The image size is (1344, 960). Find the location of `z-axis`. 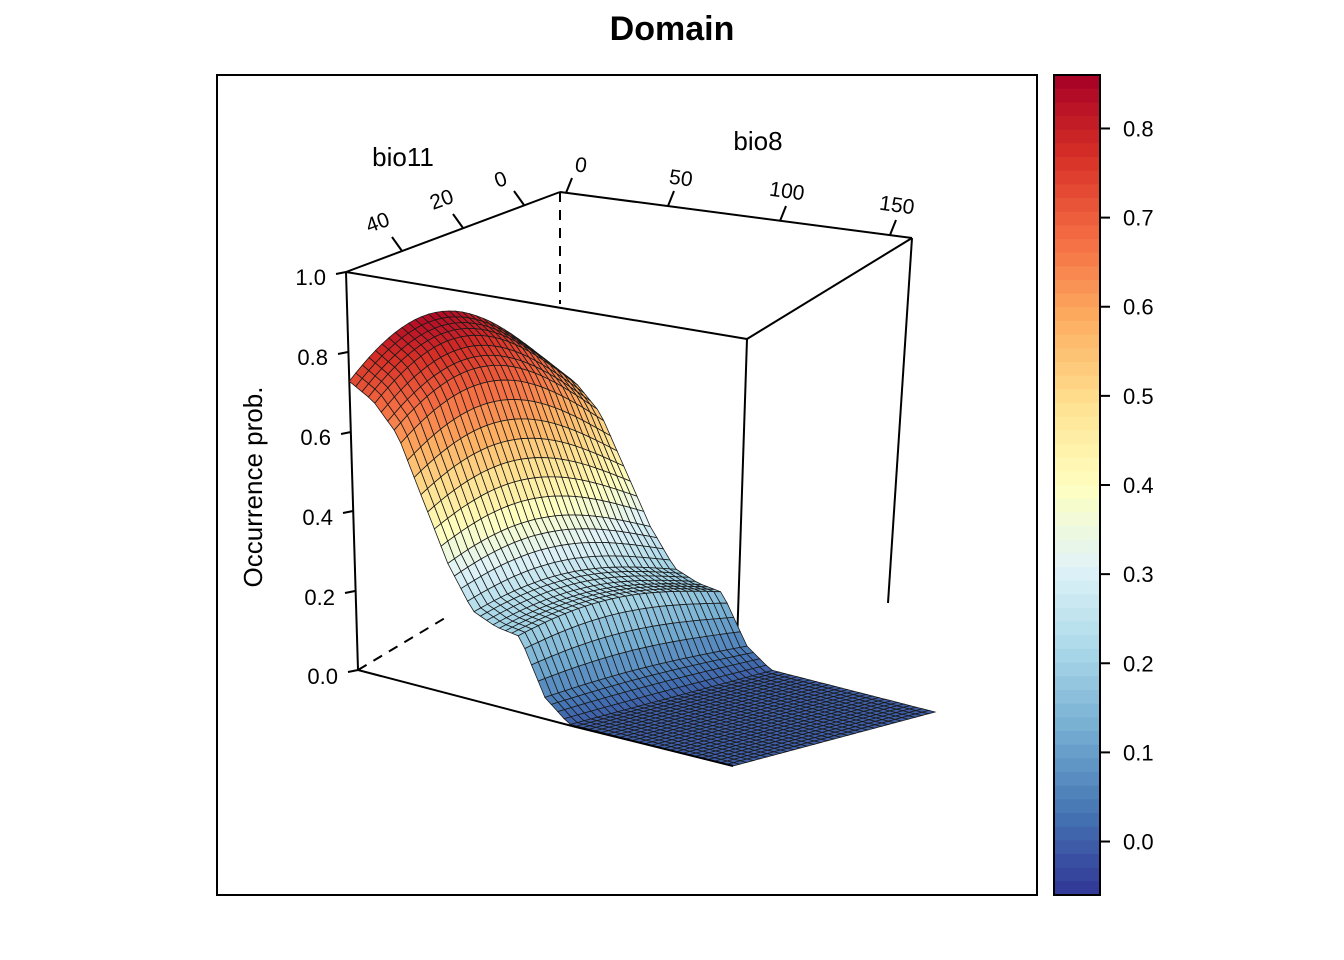

z-axis is located at coordinates (347, 472).